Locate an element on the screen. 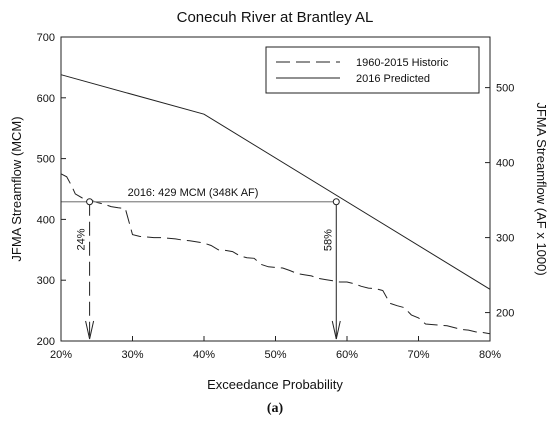  y2-tick-label: 300 is located at coordinates (505, 239).